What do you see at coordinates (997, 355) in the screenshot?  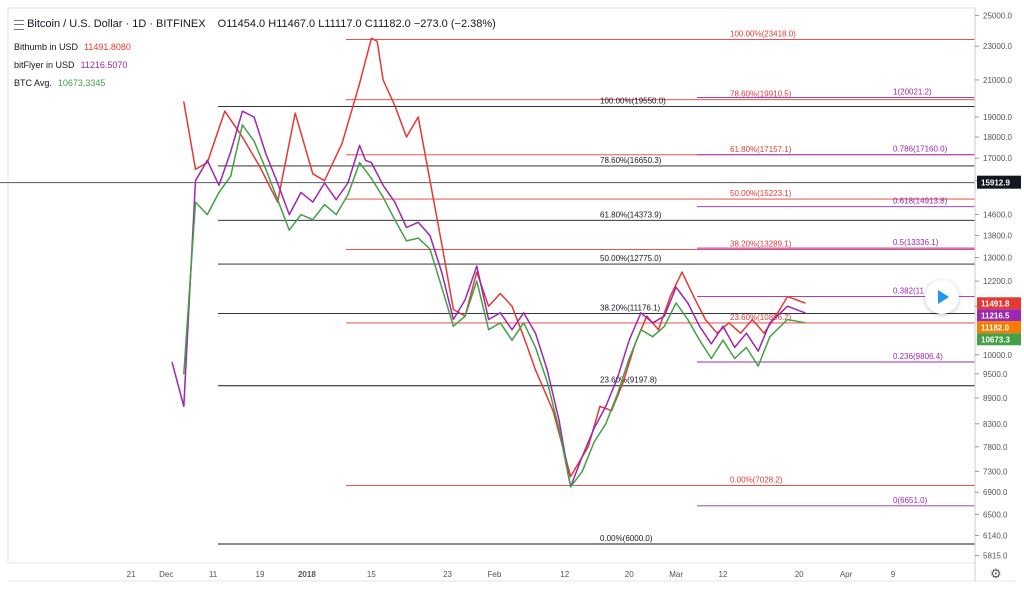 I see `y-tick-label: 10000.0` at bounding box center [997, 355].